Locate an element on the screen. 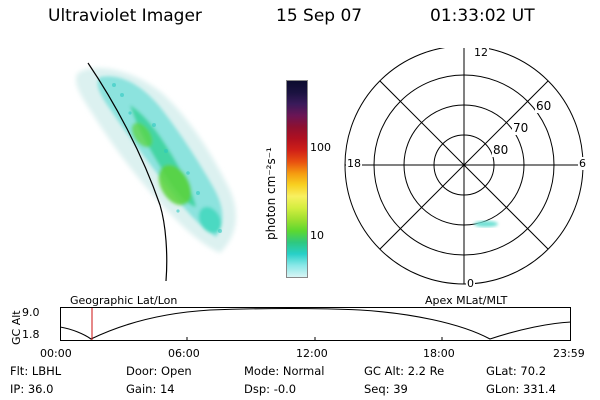 Image resolution: width=600 pixels, height=400 pixels. date-label: 15 Sep 07 is located at coordinates (319, 16).